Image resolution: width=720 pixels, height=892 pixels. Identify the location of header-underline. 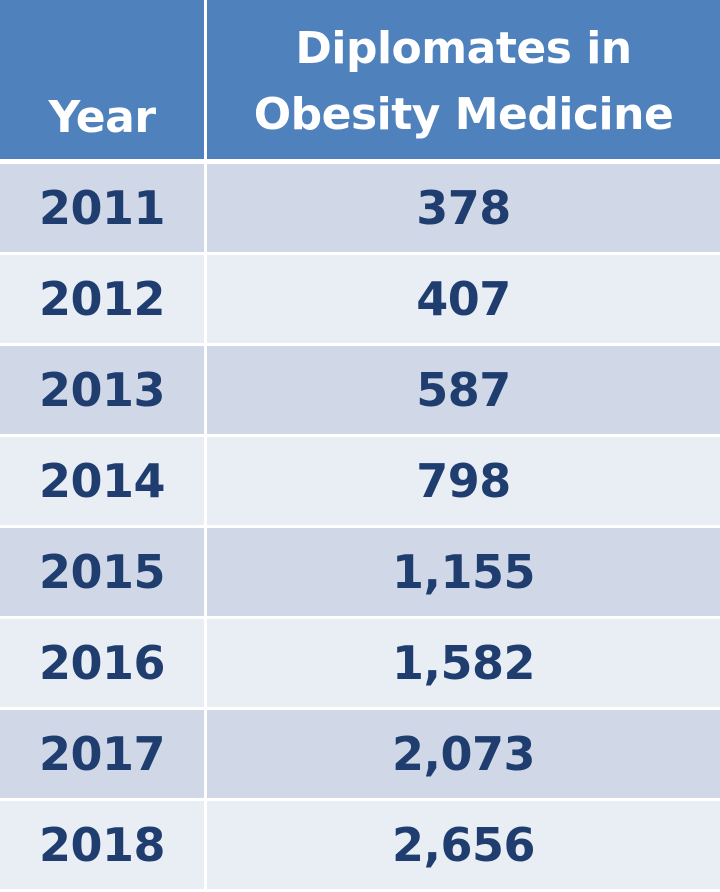
(360, 161).